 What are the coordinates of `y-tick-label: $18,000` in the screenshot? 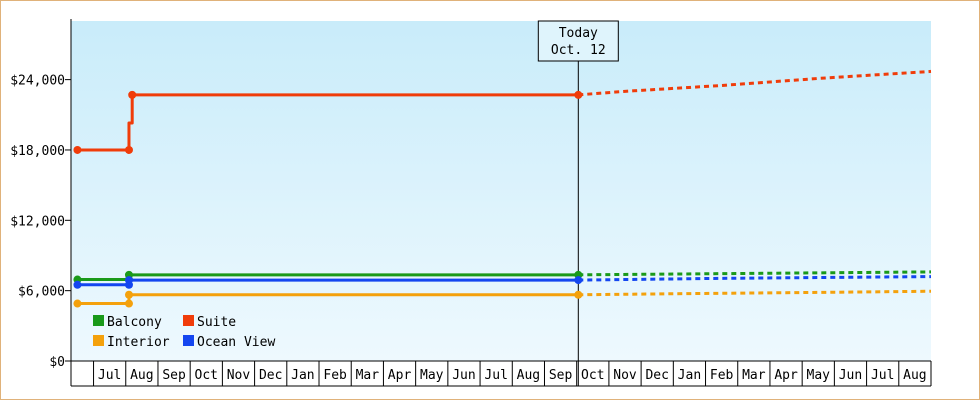 It's located at (37, 151).